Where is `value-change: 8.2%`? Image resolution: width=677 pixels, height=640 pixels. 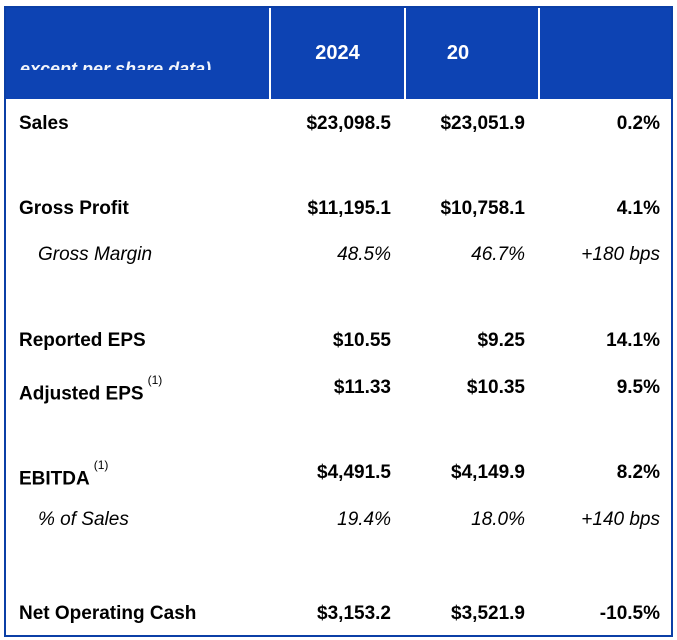 value-change: 8.2% is located at coordinates (638, 472).